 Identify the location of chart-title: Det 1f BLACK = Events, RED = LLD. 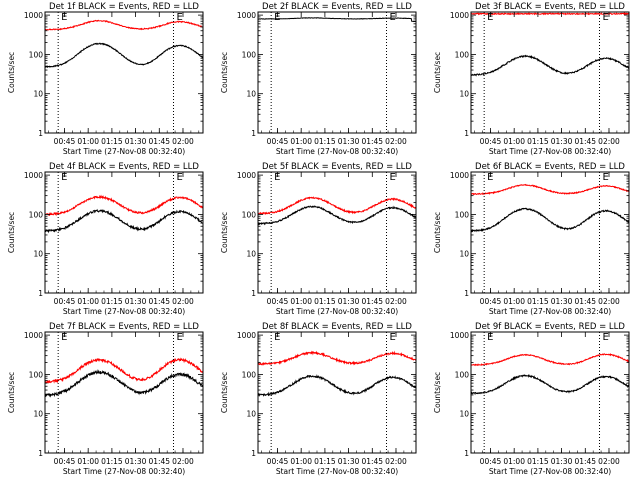
(124, 7).